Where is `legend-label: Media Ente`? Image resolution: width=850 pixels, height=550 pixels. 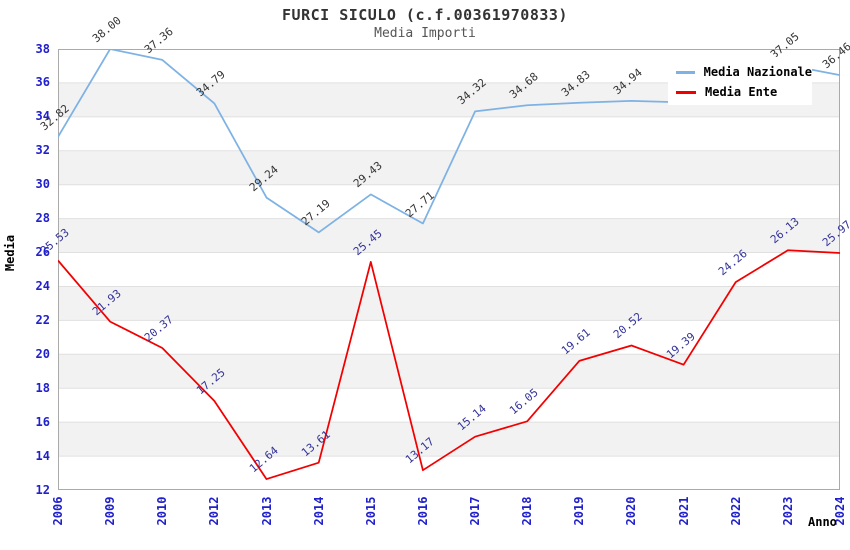
legend-label: Media Ente is located at coordinates (741, 92).